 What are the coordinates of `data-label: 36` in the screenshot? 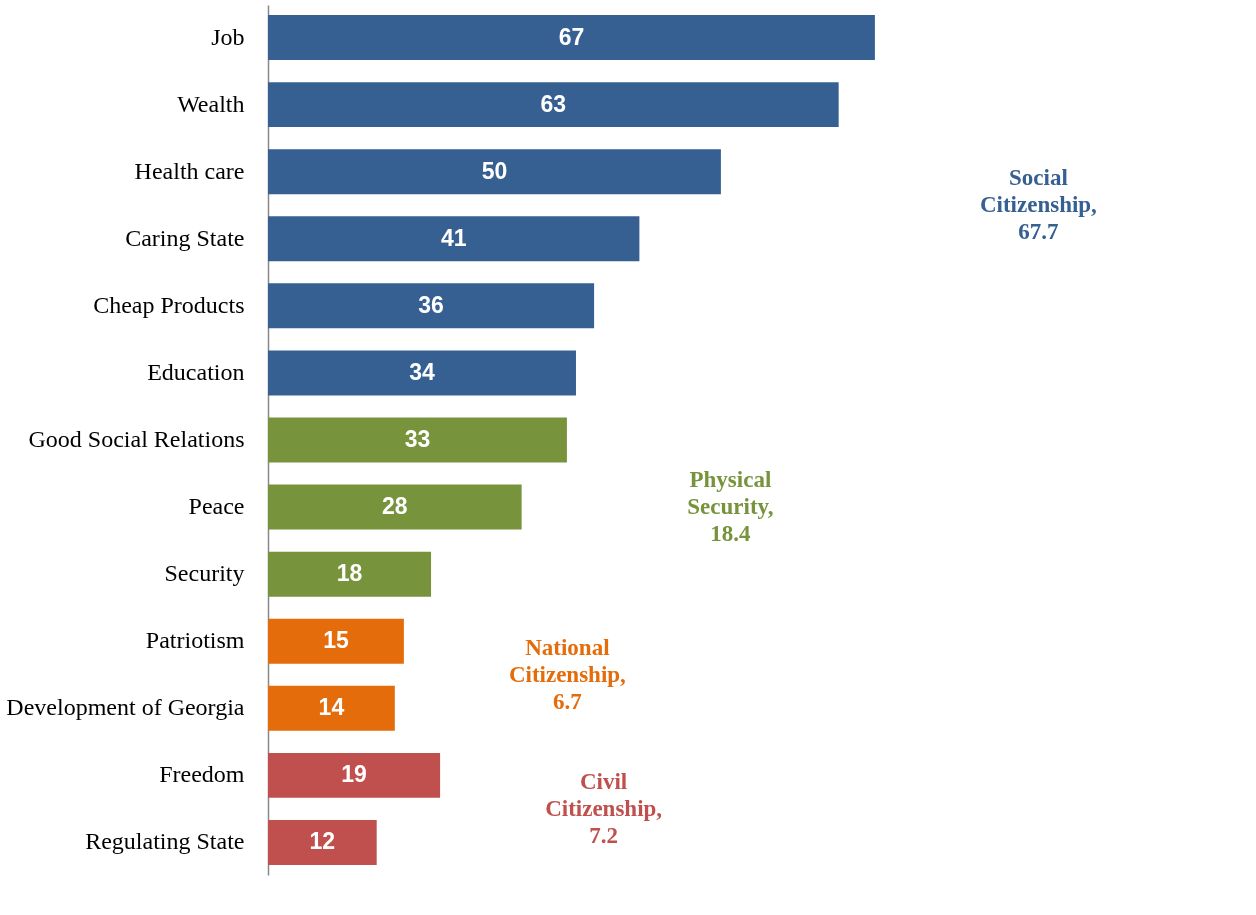 It's located at (431, 304).